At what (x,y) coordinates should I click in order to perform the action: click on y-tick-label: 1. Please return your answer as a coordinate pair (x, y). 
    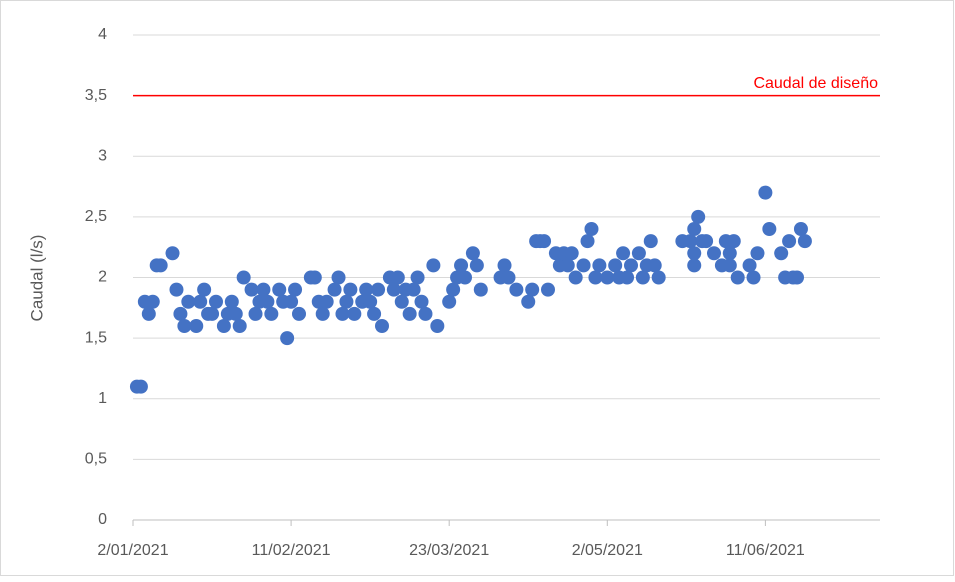
    Looking at the image, I should click on (102, 398).